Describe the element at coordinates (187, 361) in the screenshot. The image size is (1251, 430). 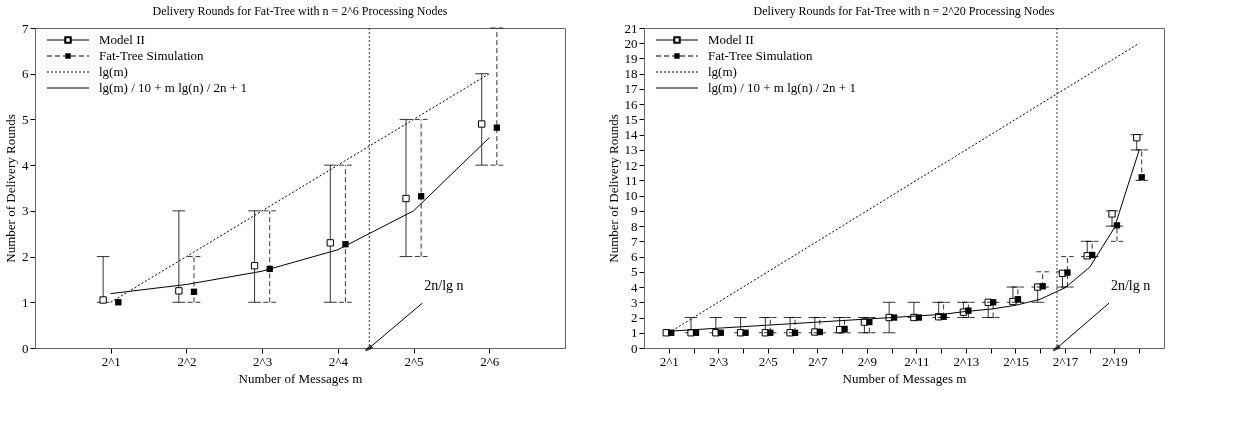
I see `x-tick-label: 2^2` at that location.